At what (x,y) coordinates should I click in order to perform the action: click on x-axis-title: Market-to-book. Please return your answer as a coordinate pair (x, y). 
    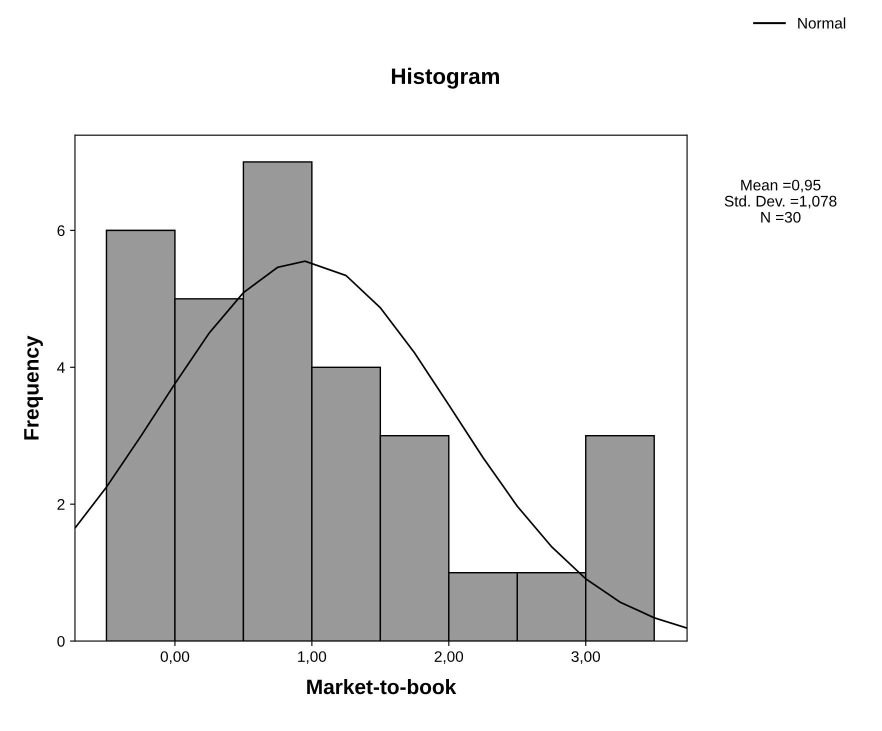
    Looking at the image, I should click on (381, 686).